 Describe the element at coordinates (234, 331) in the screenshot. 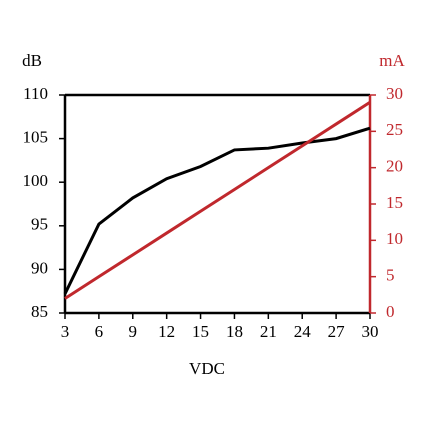

I see `x-tick-label: 18` at that location.